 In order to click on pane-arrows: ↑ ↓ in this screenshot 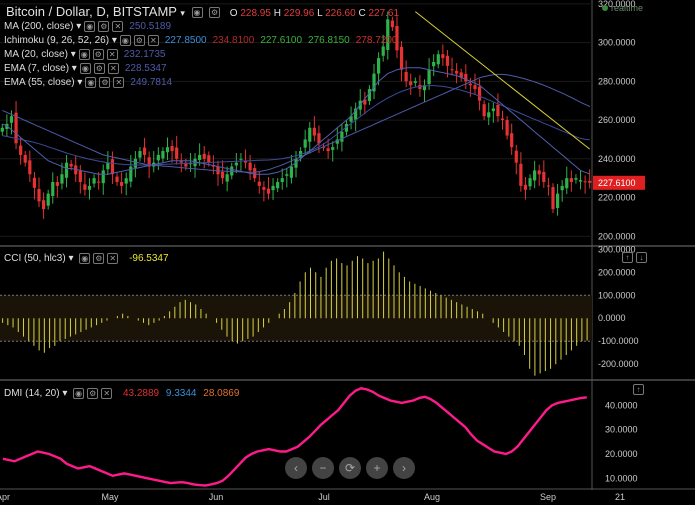, I will do `click(633, 257)`.